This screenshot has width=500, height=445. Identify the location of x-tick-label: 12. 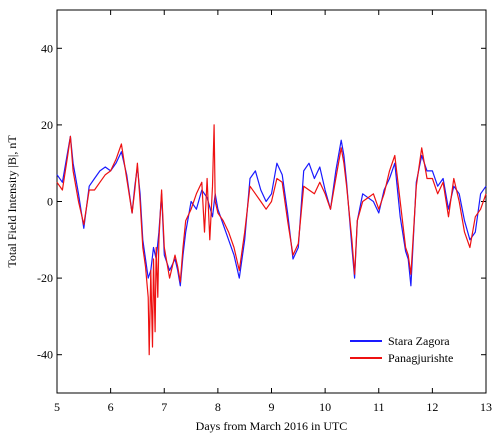
(432, 407).